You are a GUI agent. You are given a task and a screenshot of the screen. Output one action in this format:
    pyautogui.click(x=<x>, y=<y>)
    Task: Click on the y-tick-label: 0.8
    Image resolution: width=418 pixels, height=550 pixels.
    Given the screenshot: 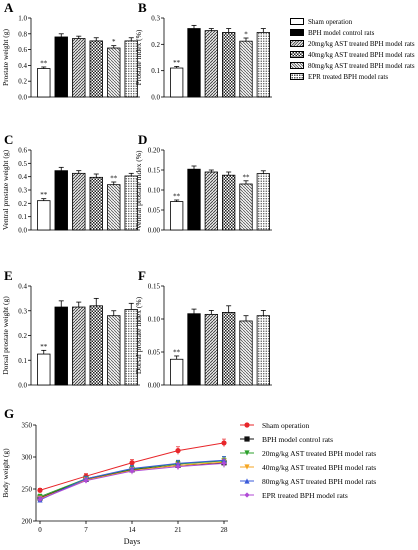 What is the action you would take?
    pyautogui.click(x=22, y=34)
    